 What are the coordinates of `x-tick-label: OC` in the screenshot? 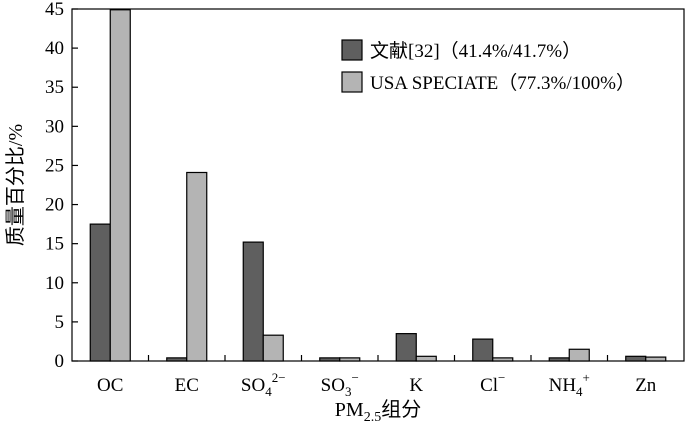 It's located at (110, 385).